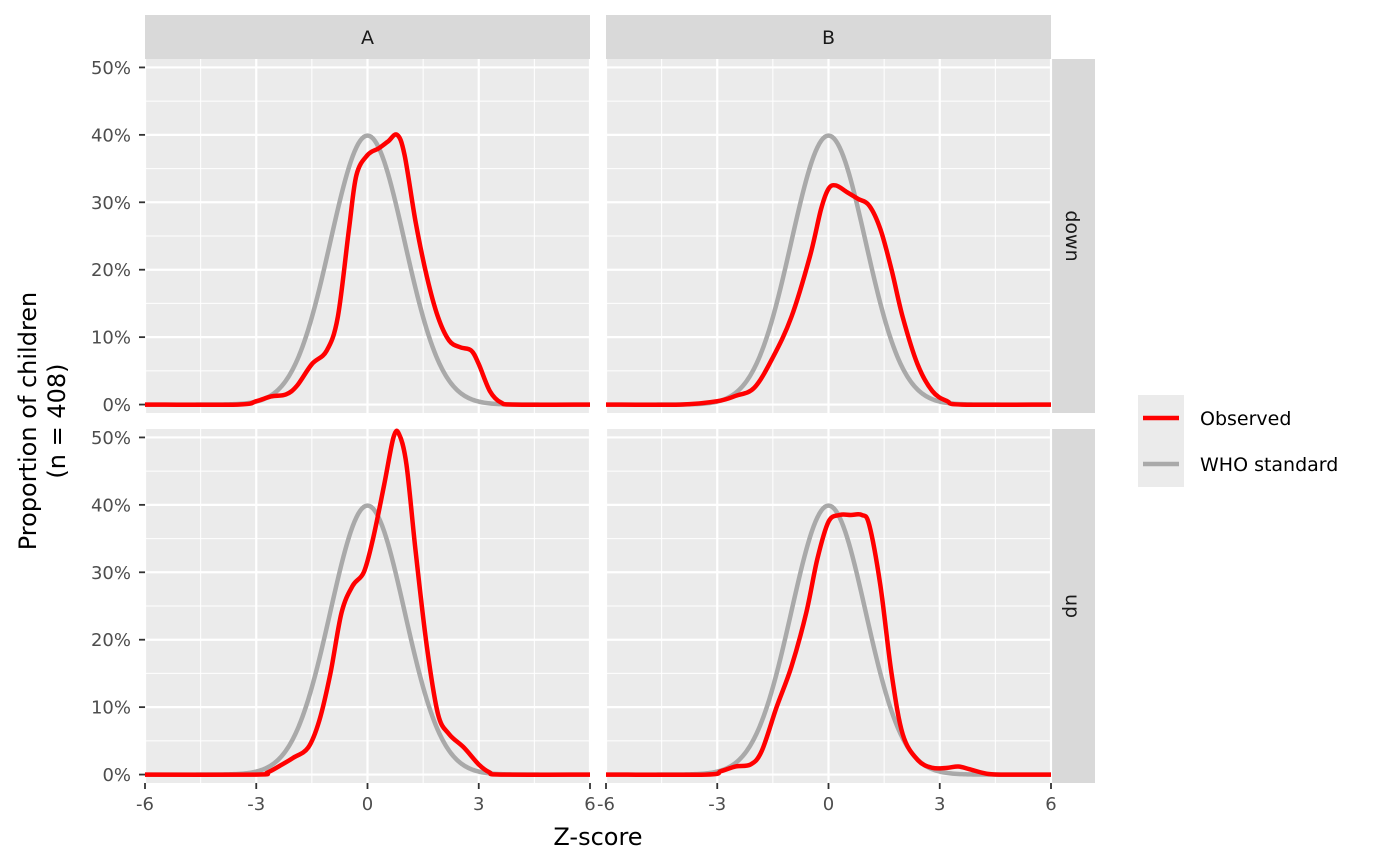  I want to click on x-tick-label-A: 0, so click(367, 804).